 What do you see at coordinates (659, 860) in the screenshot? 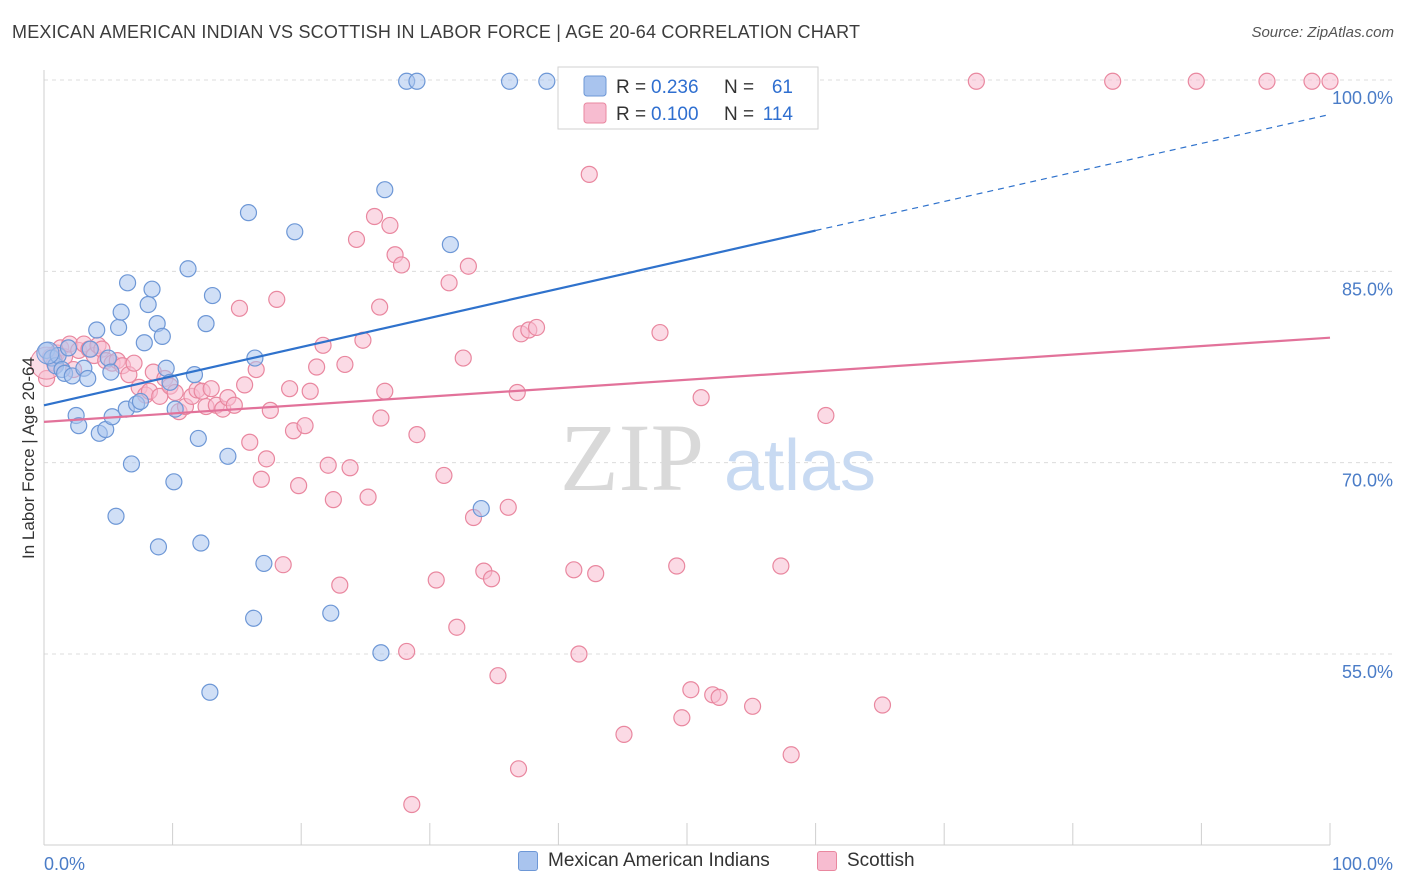
I see `legend-label: Mexican American Indians` at bounding box center [659, 860].